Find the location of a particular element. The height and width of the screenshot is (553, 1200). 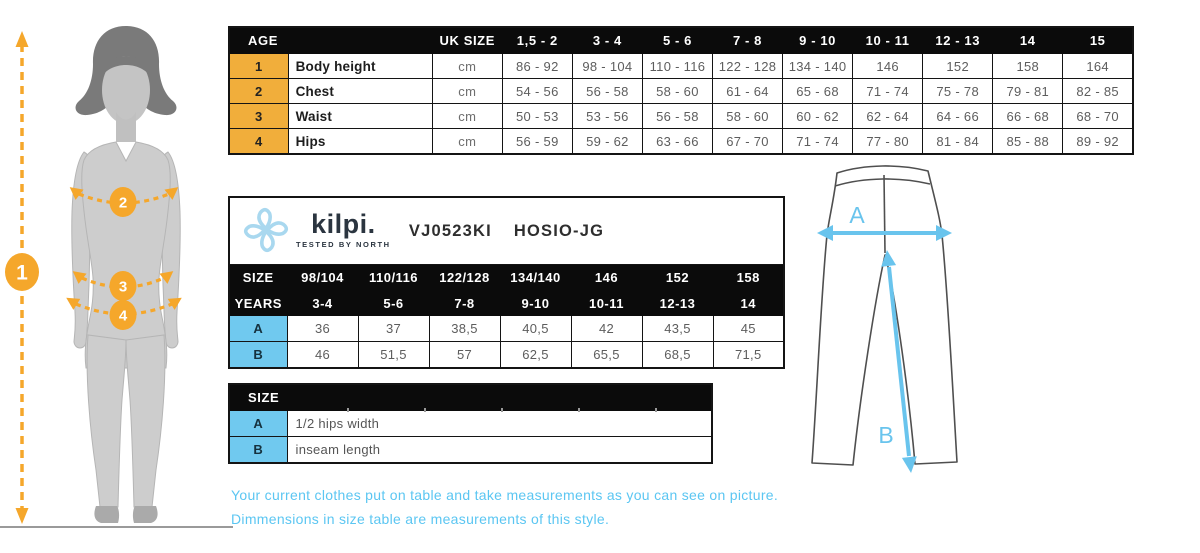

product-name: HOSIO-JG is located at coordinates (559, 230).